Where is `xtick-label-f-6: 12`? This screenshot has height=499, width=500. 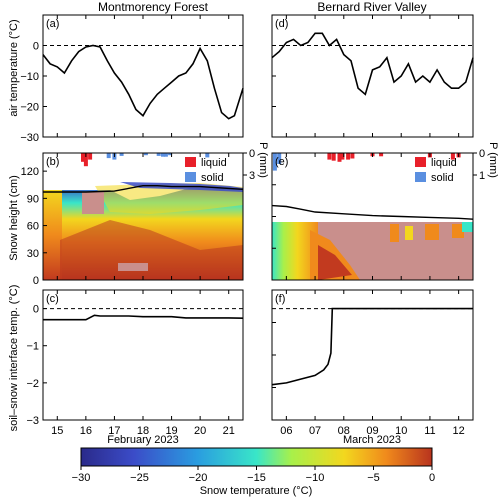 xtick-label-f-6: 12 is located at coordinates (459, 431).